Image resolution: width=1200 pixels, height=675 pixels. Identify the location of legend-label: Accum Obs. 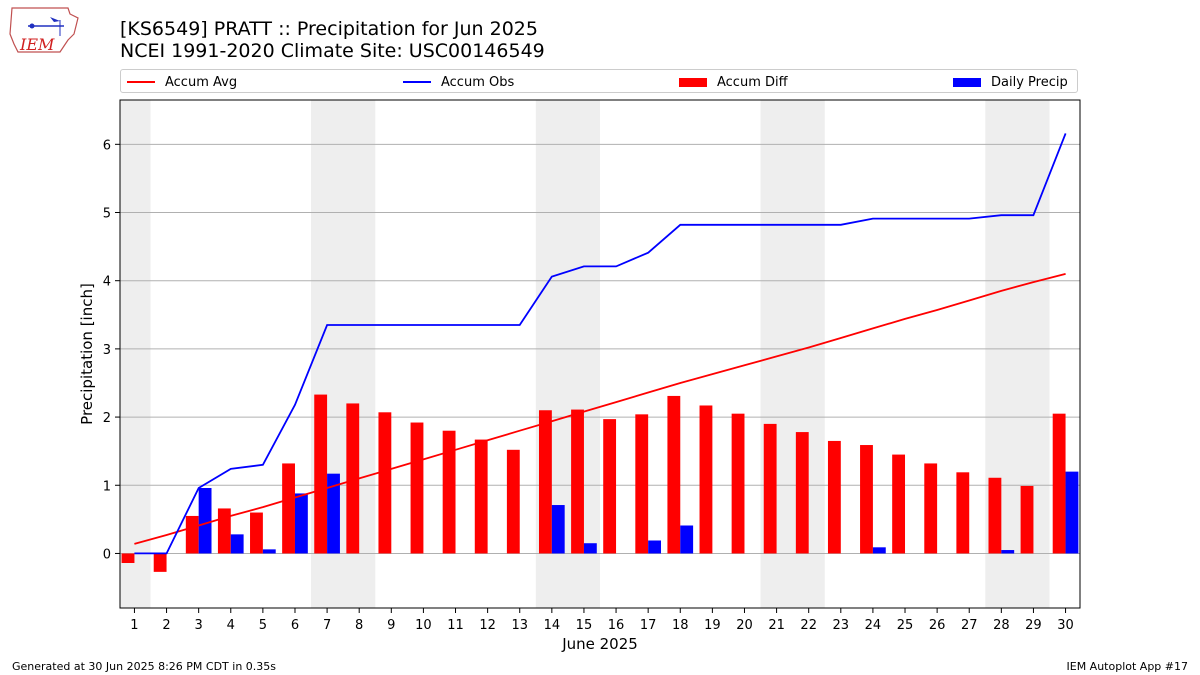
(478, 82).